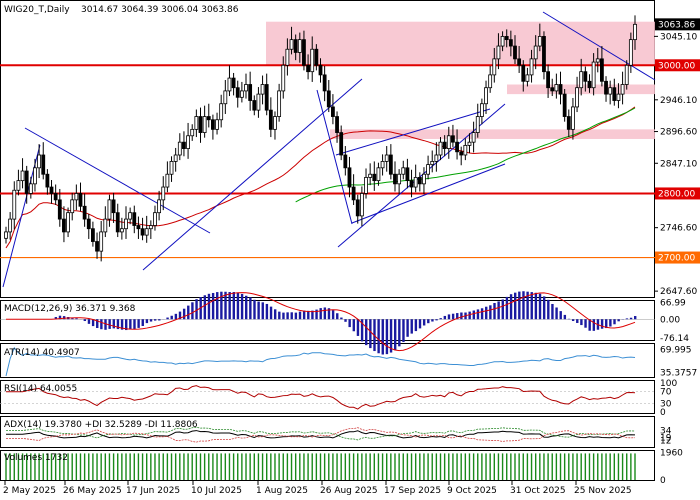 The height and width of the screenshot is (500, 700). What do you see at coordinates (42, 353) in the screenshot?
I see `atr-title: ATR(14) 40.4907` at bounding box center [42, 353].